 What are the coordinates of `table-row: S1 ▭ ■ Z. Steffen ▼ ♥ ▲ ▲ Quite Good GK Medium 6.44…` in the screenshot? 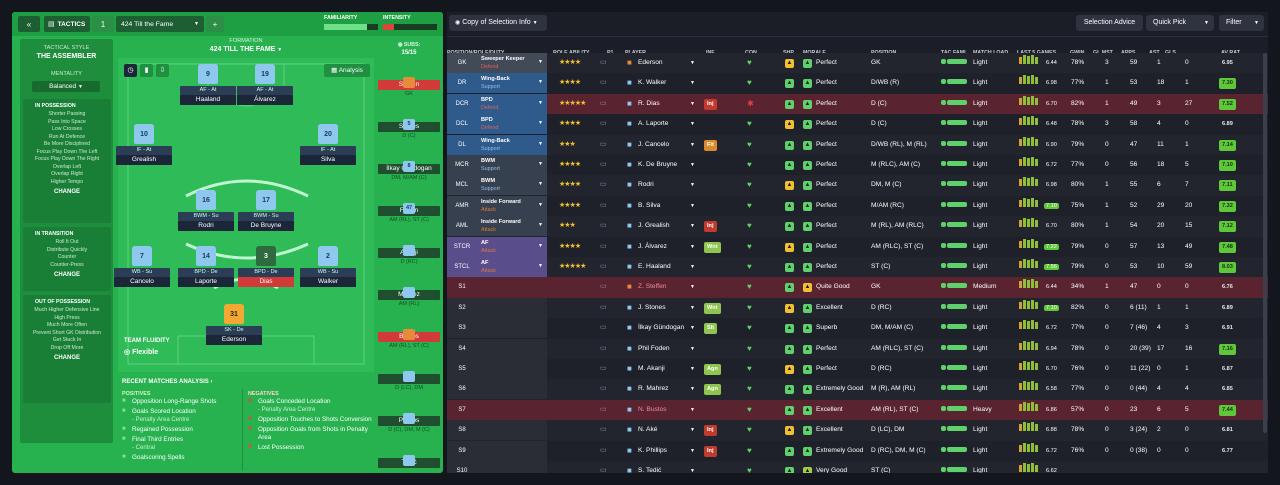 It's located at (857, 287).